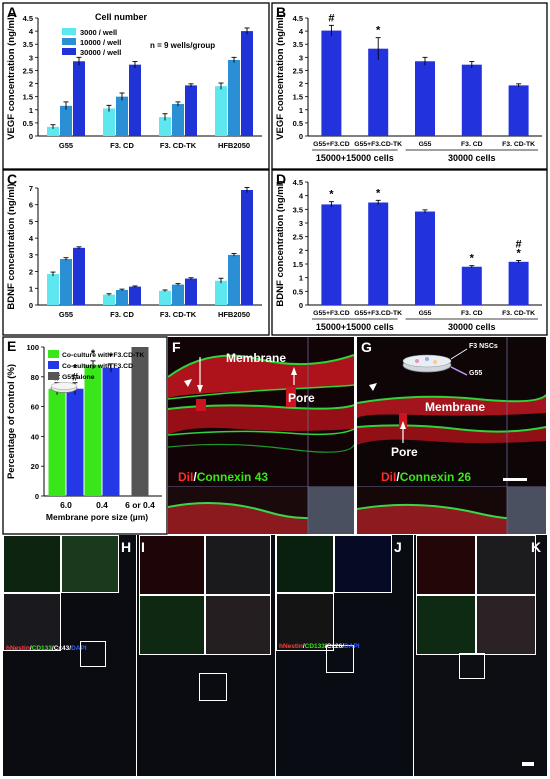 The width and height of the screenshot is (550, 779). Describe the element at coordinates (331, 313) in the screenshot. I see `x-tick-label-d: G55+F3.CD` at that location.